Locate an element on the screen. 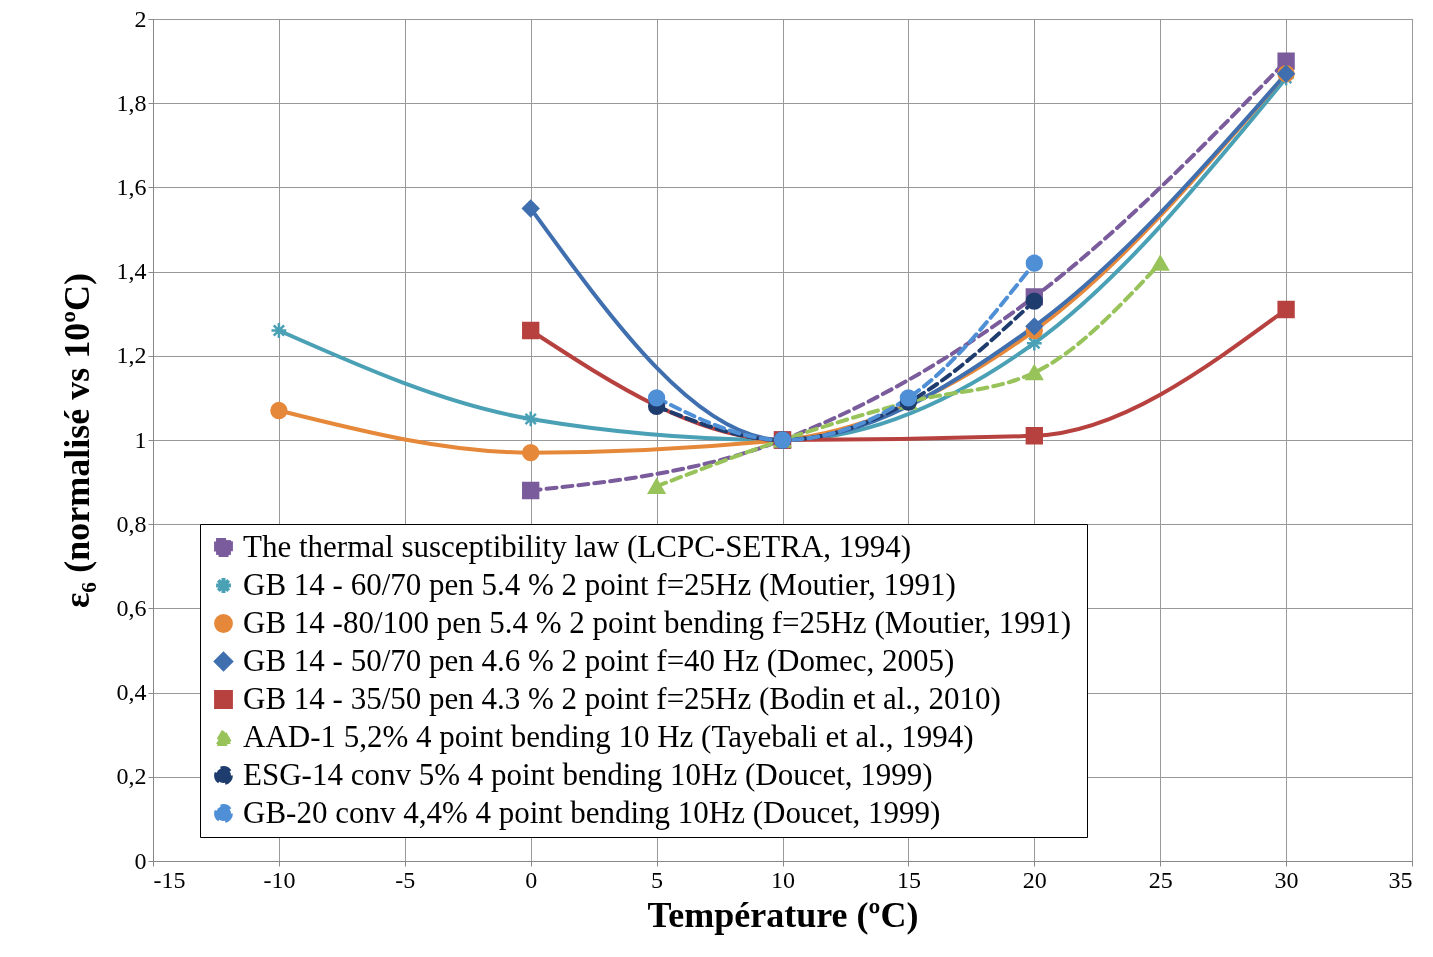  y-tick-label: 1,6 is located at coordinates (131, 186).